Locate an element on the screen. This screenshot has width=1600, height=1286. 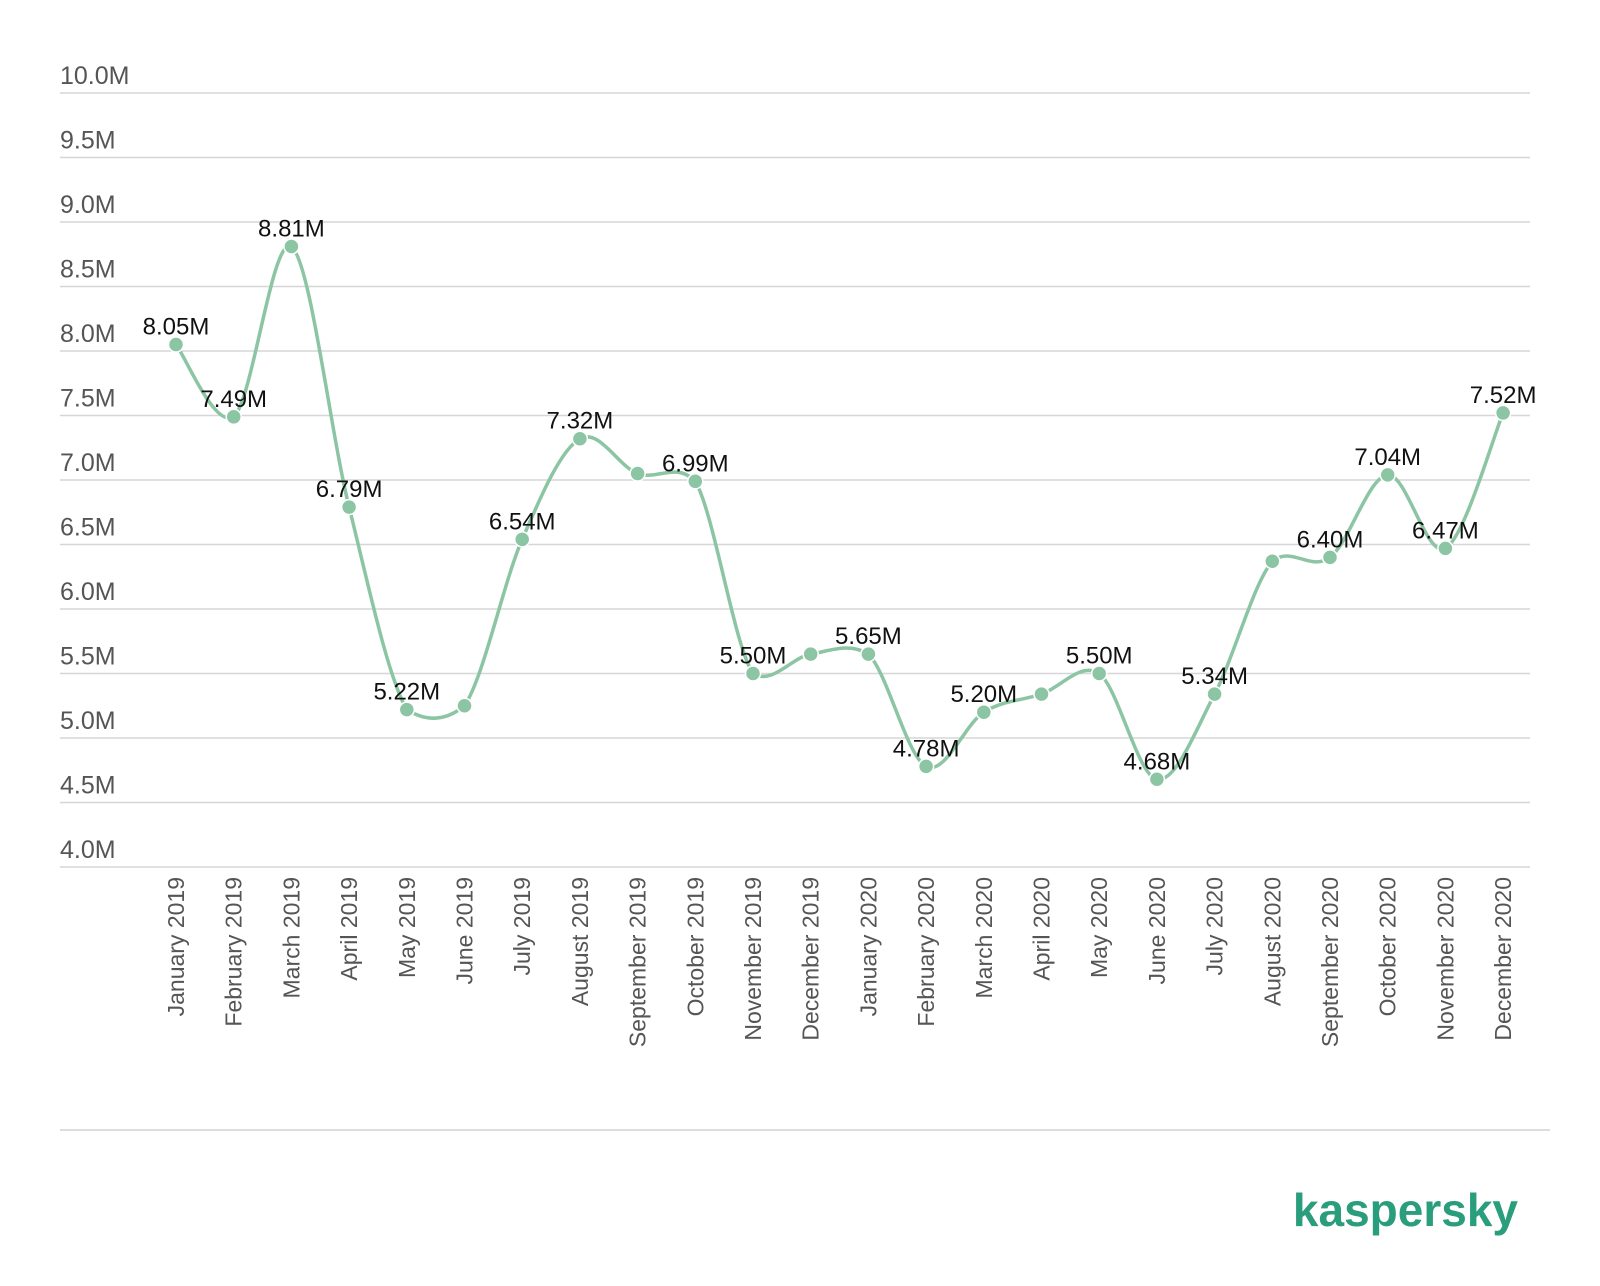
x-tick-label: November 2019 is located at coordinates (753, 959).